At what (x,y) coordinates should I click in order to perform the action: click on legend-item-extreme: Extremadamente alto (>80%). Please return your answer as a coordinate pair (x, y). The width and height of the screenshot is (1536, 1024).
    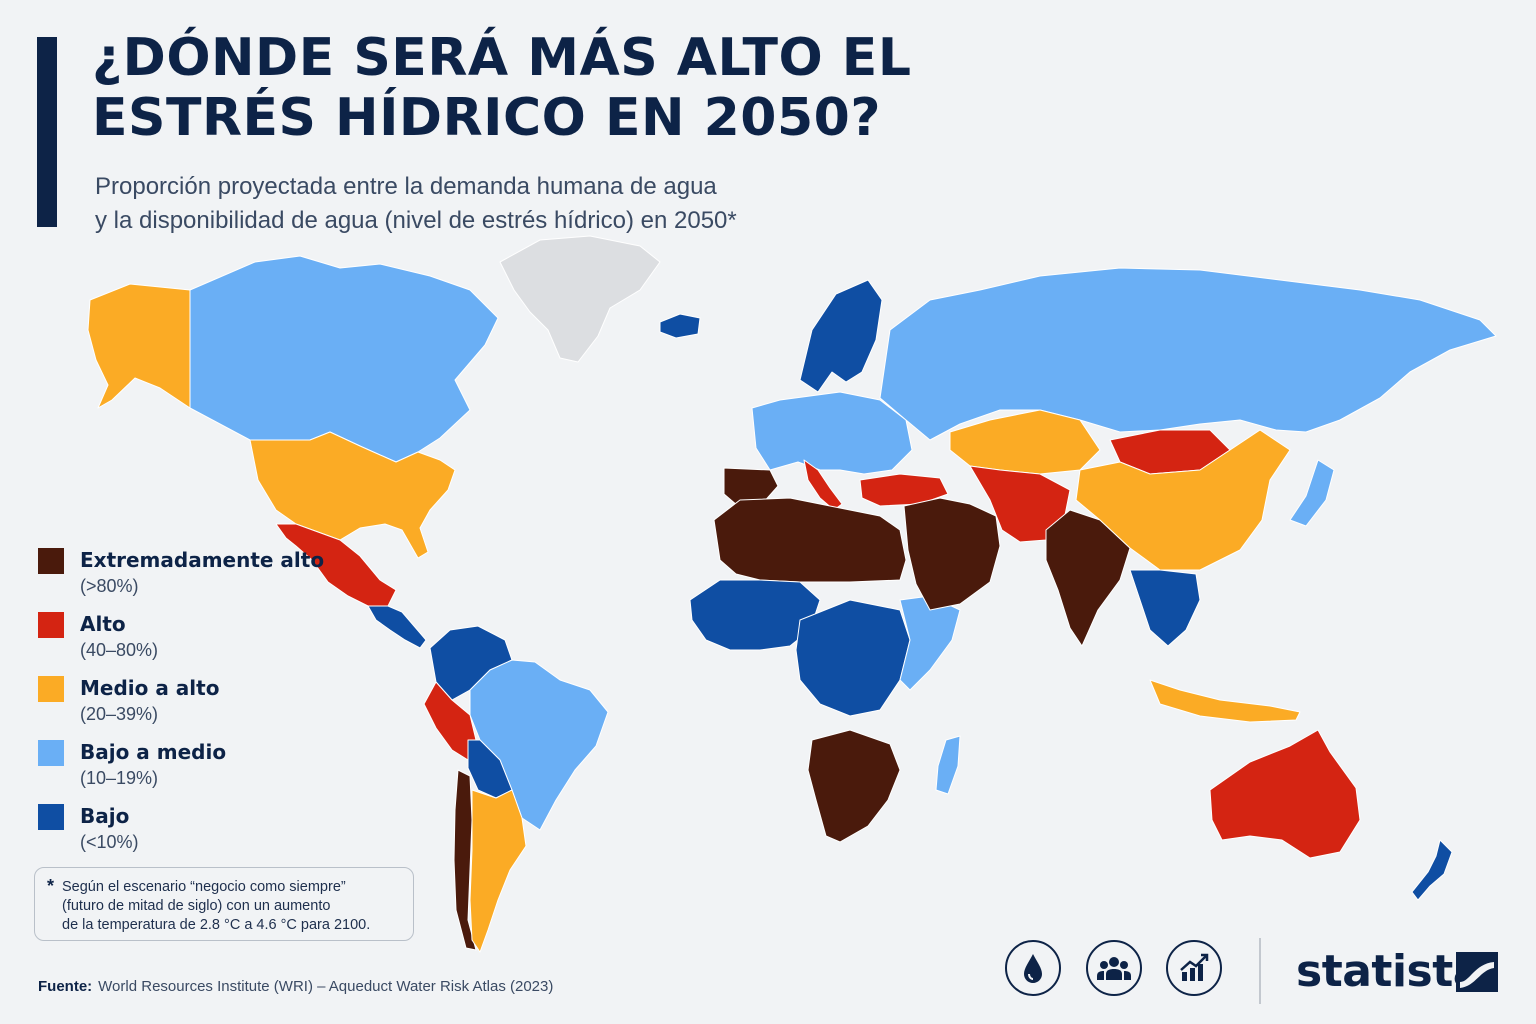
    Looking at the image, I should click on (203, 578).